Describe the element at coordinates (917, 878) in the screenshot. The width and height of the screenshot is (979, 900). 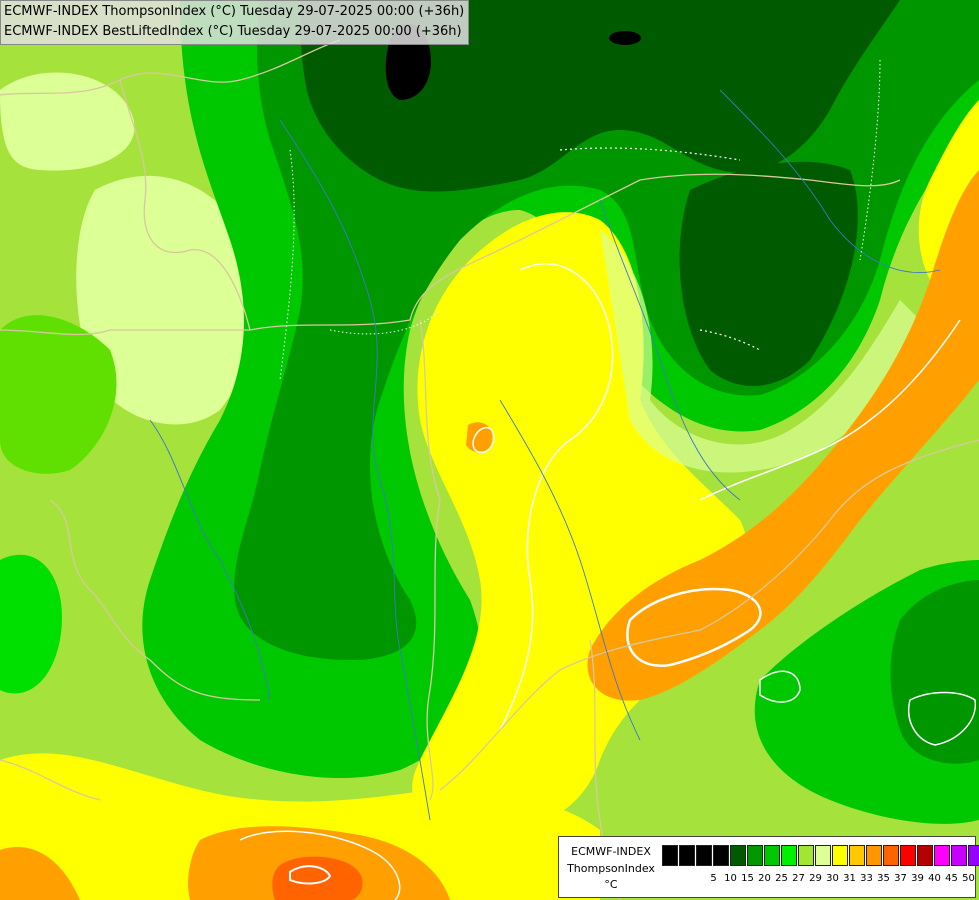
I see `legend-tick-label: 39` at that location.